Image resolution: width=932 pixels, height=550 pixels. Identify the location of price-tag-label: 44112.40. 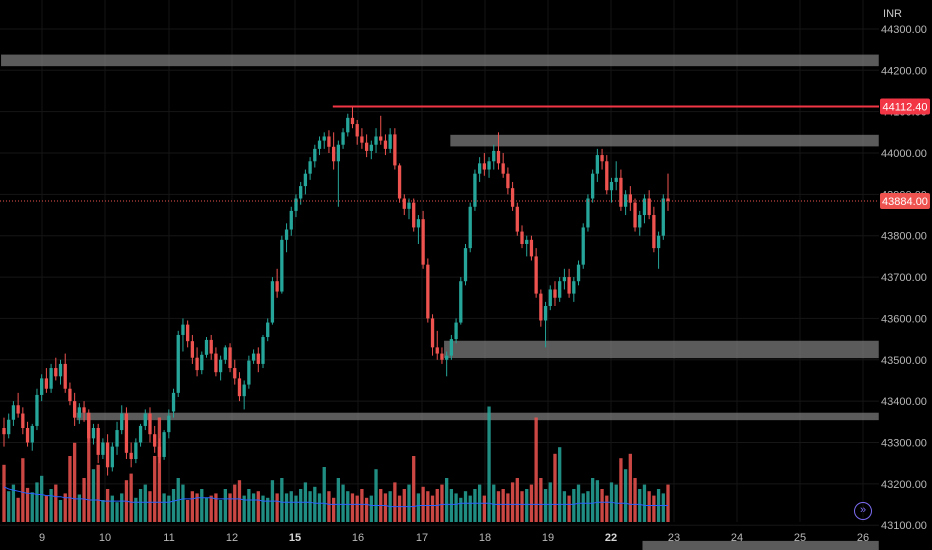
(904, 108).